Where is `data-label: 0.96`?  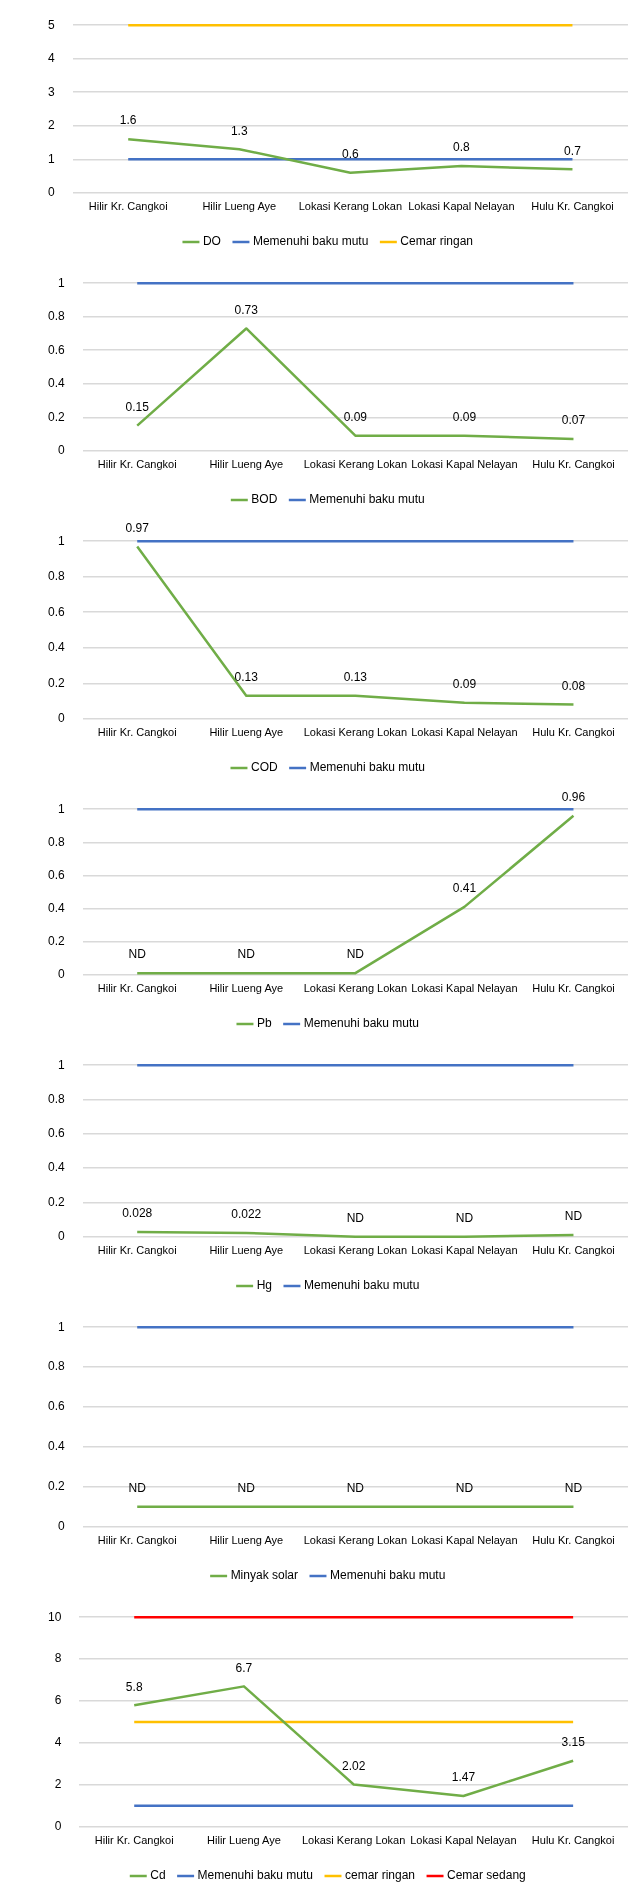 data-label: 0.96 is located at coordinates (573, 797).